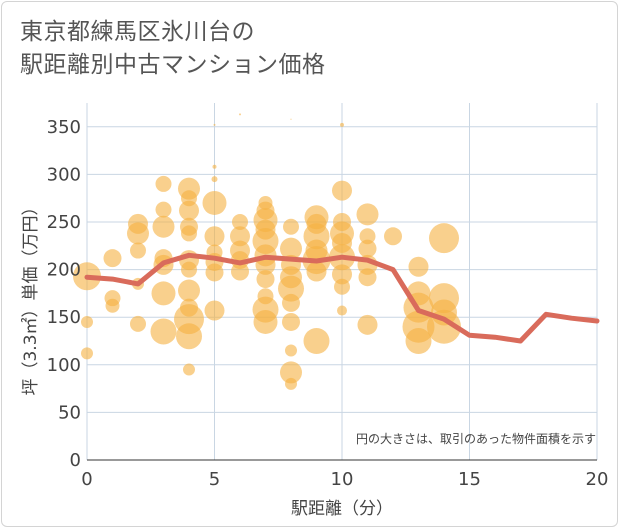 This screenshot has height=530, width=621. Describe the element at coordinates (64, 174) in the screenshot. I see `y-tick-label: 300` at that location.